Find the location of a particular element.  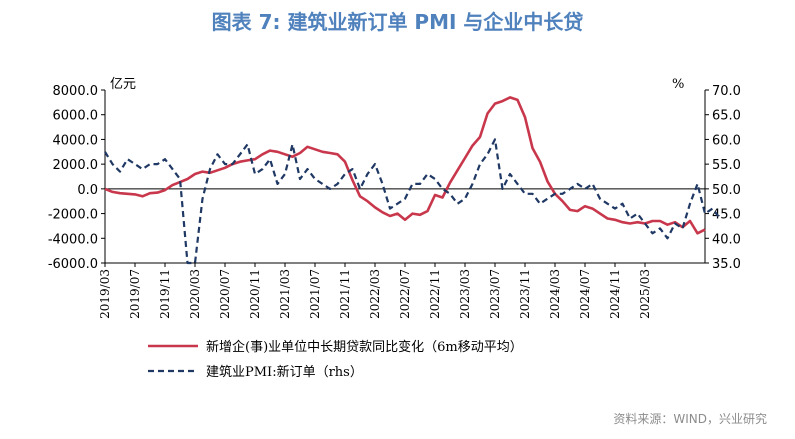

left-tick-label: 0.0 is located at coordinates (87, 190).